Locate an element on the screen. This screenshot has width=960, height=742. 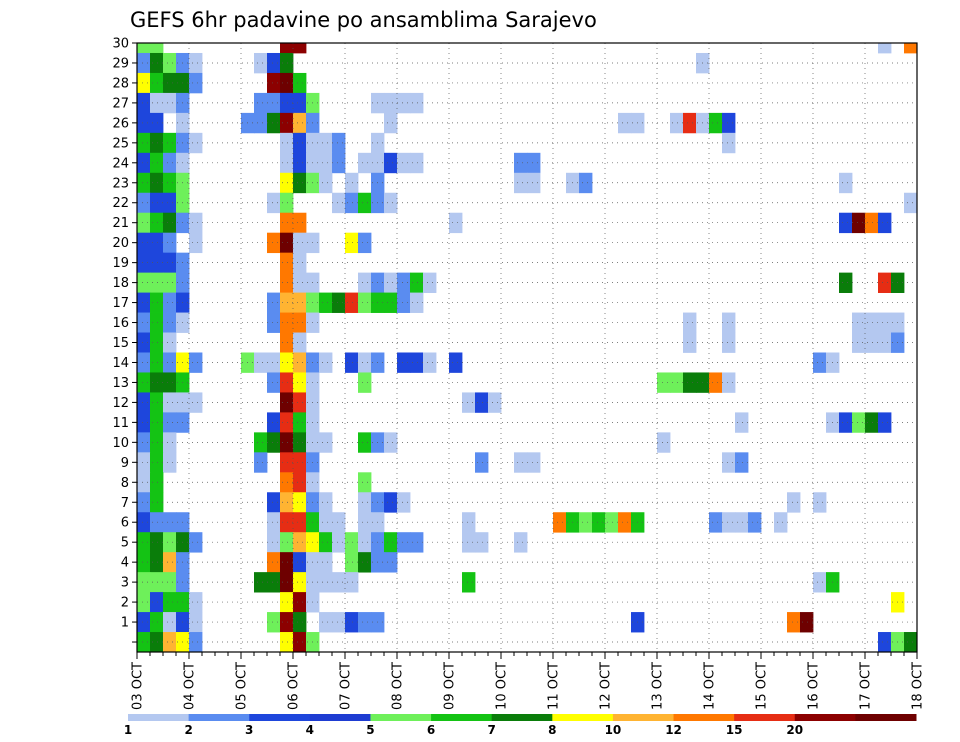
y-tick-label: 1 is located at coordinates (125, 623).